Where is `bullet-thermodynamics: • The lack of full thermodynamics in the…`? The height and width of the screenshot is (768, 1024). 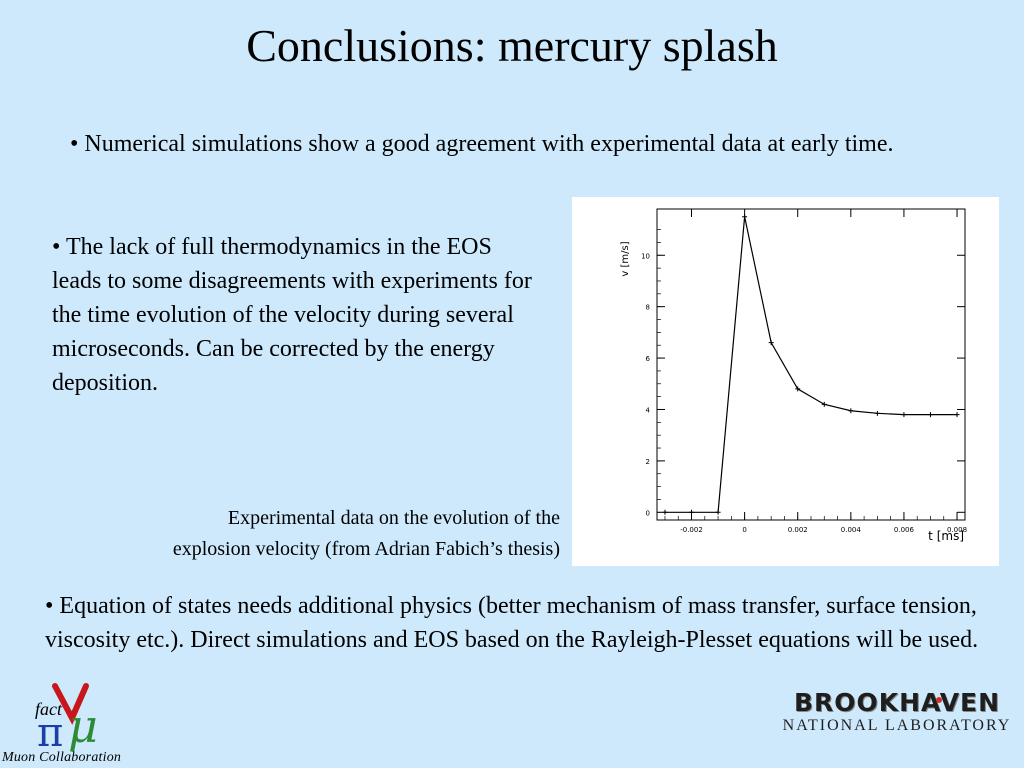 bullet-thermodynamics: • The lack of full thermodynamics in the… is located at coordinates (292, 315).